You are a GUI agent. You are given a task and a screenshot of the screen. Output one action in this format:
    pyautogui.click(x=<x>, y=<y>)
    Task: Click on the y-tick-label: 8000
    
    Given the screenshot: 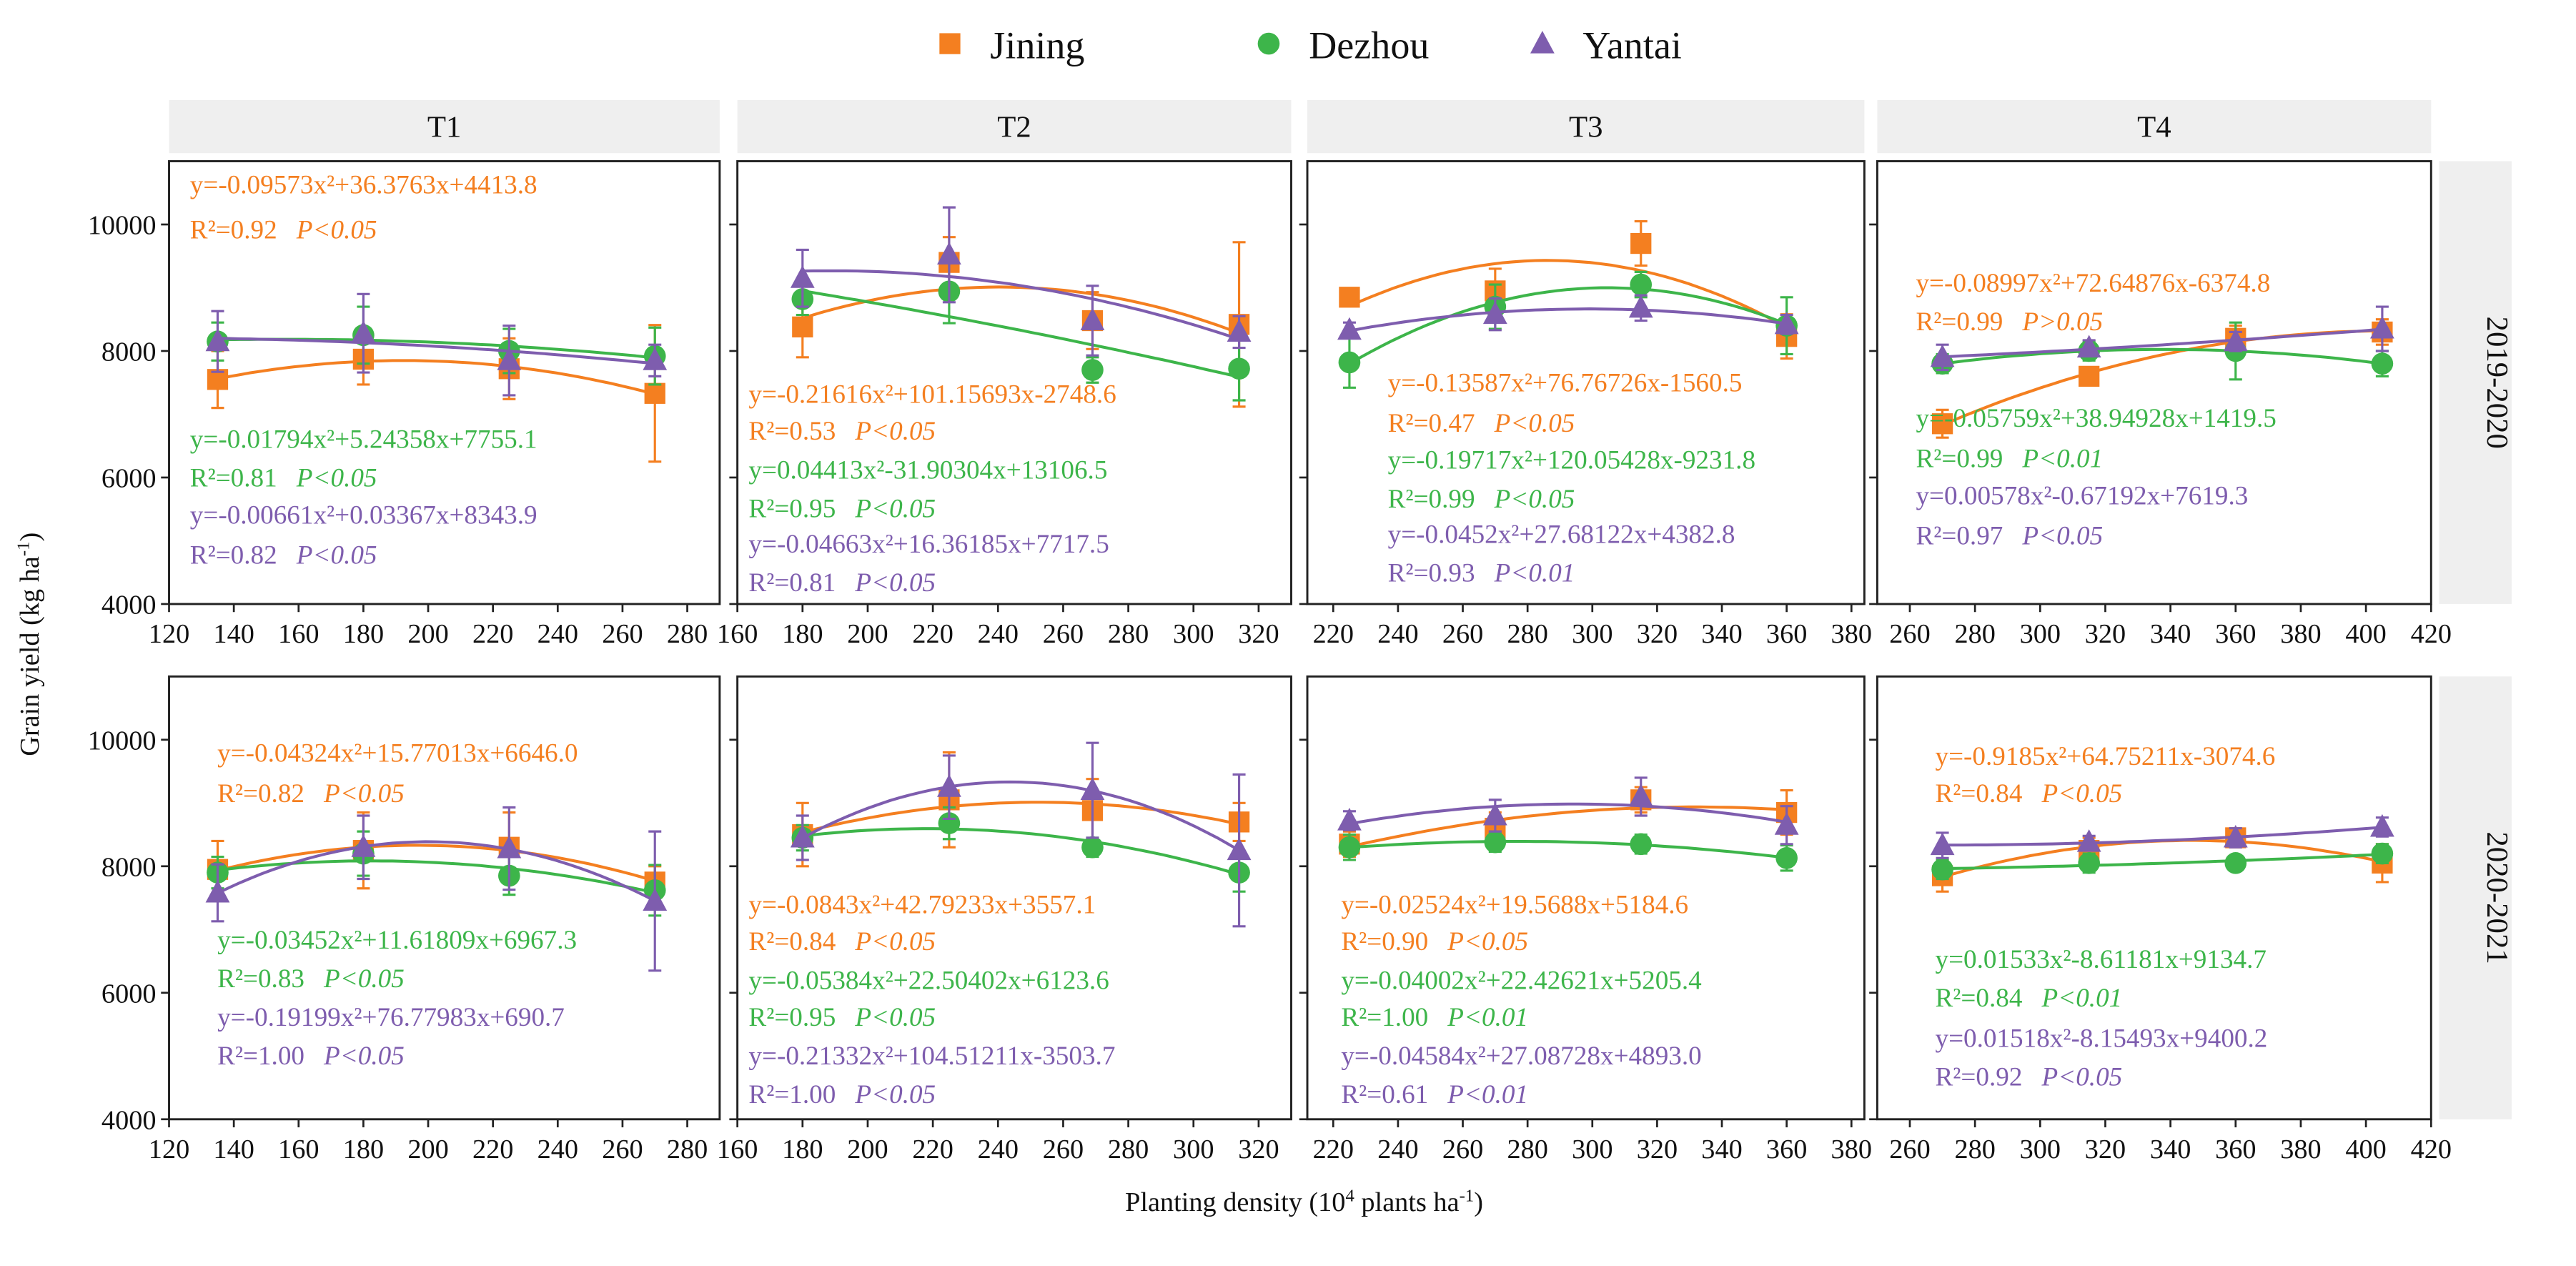 What is the action you would take?
    pyautogui.click(x=129, y=352)
    